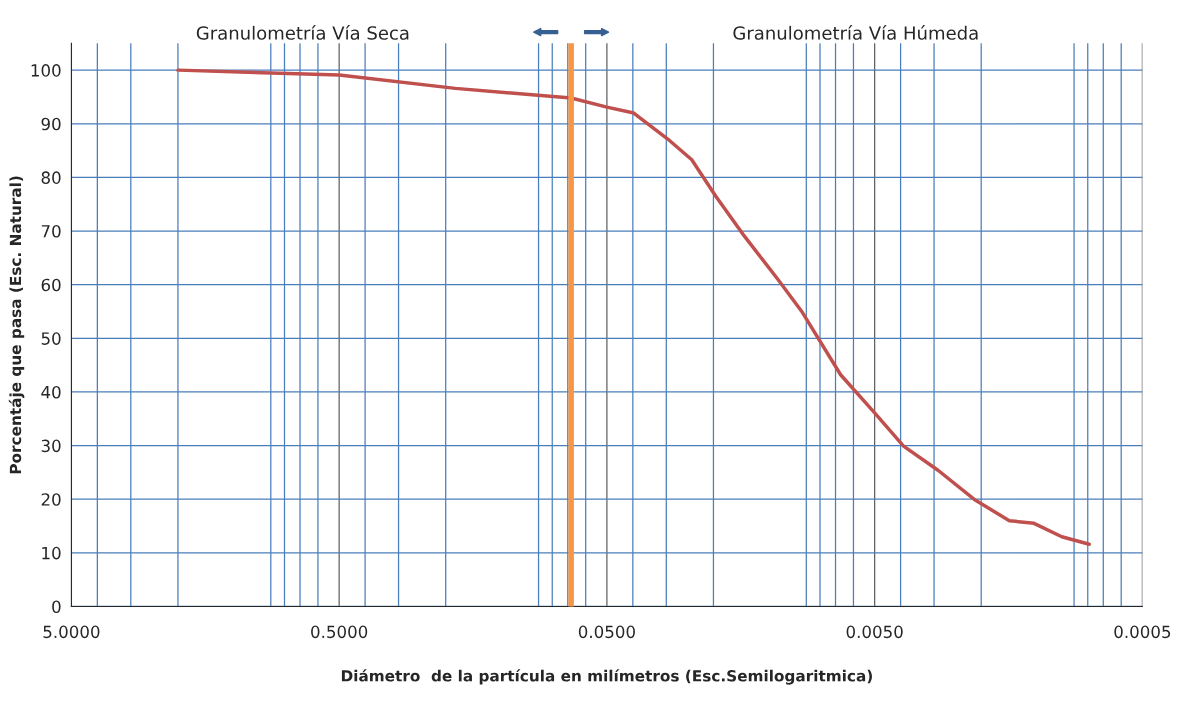 This screenshot has height=722, width=1190. I want to click on y-tick-label: 10, so click(51, 553).